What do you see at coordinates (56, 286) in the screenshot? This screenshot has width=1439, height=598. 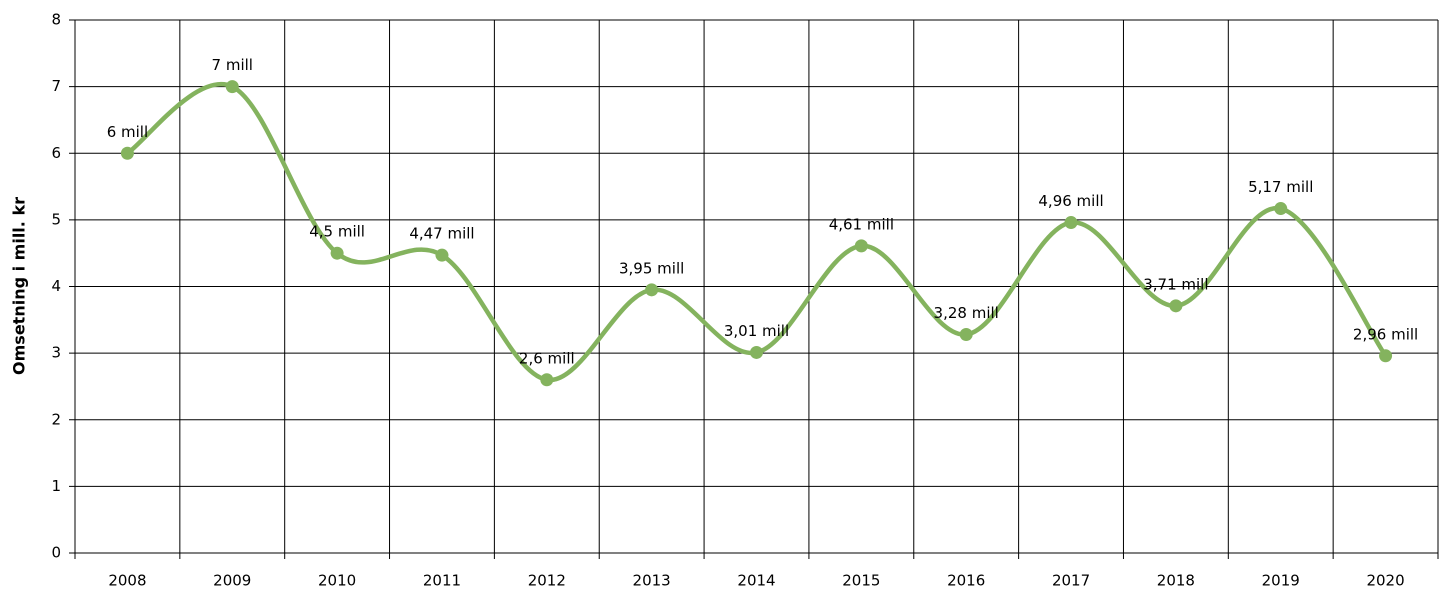 I see `y-tick-label: 4` at bounding box center [56, 286].